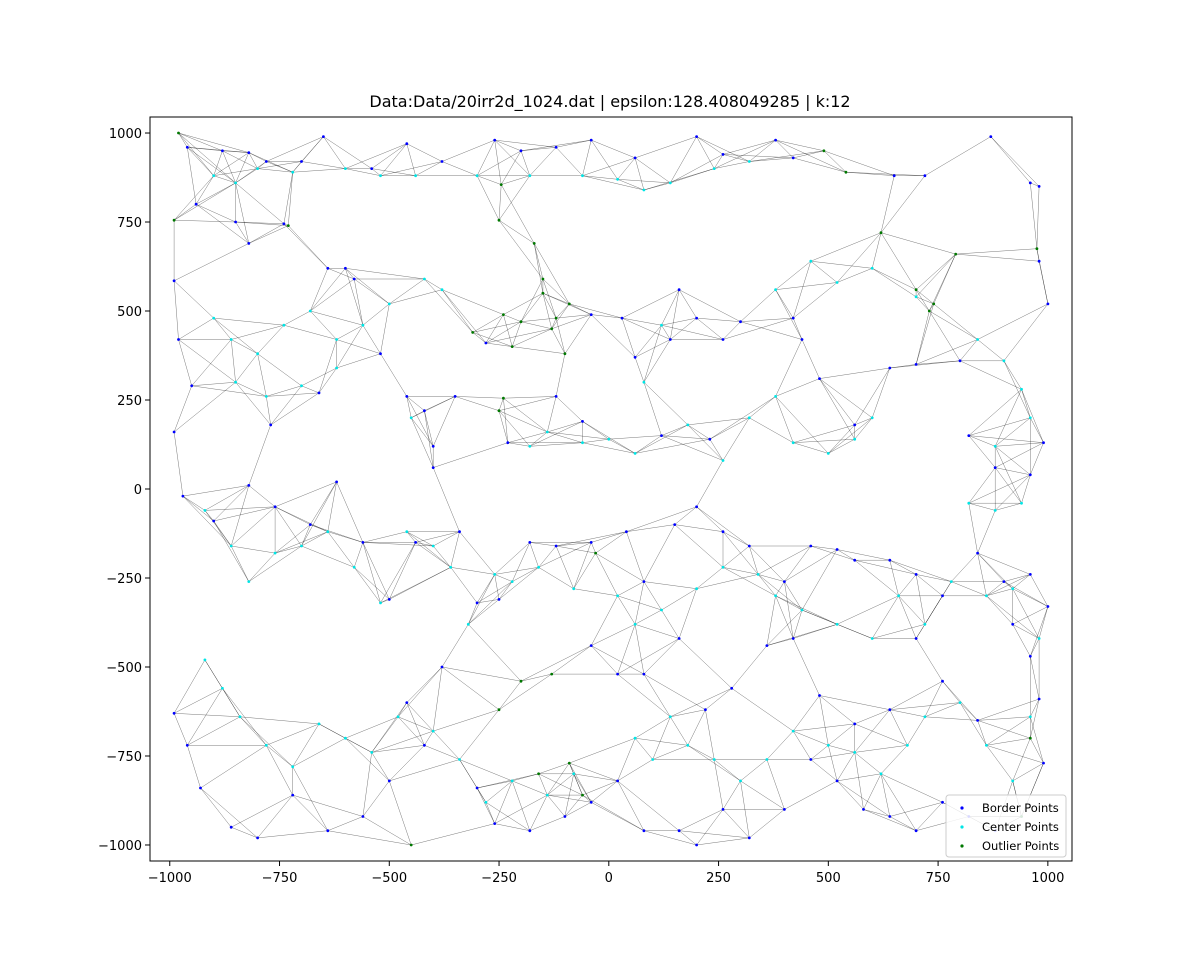  I want to click on legend-label: Center Points, so click(1020, 827).